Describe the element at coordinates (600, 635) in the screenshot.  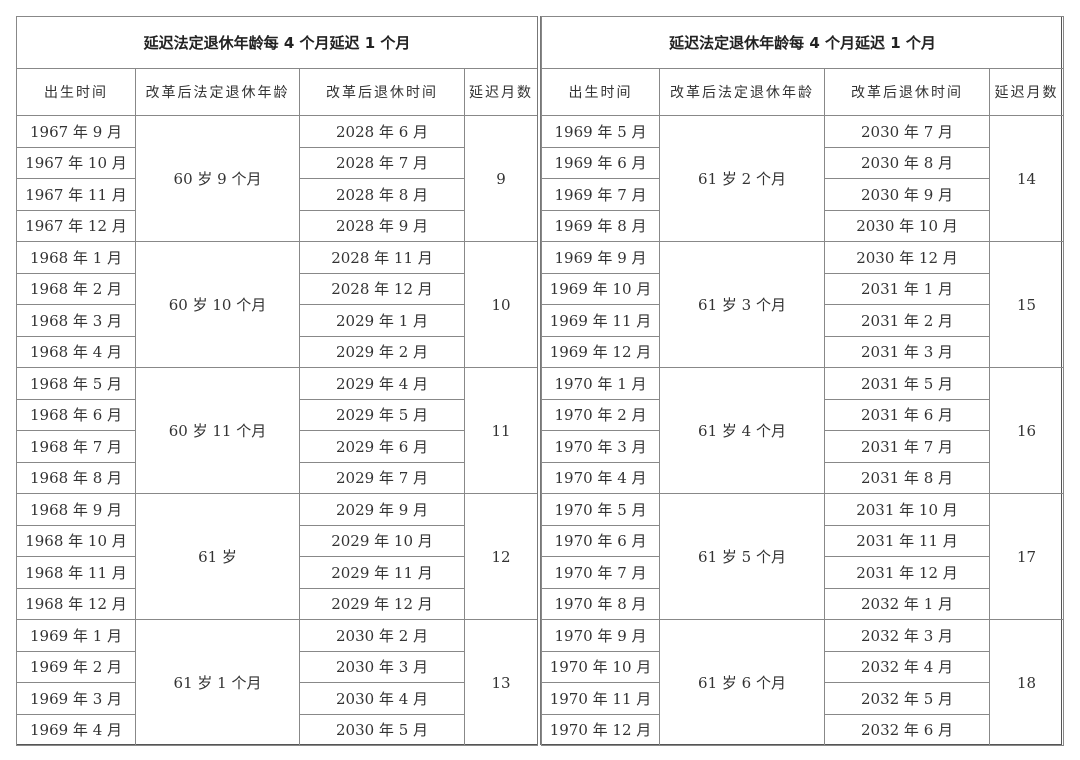
I see `birth-time-cell: 1970 年 9 月` at that location.